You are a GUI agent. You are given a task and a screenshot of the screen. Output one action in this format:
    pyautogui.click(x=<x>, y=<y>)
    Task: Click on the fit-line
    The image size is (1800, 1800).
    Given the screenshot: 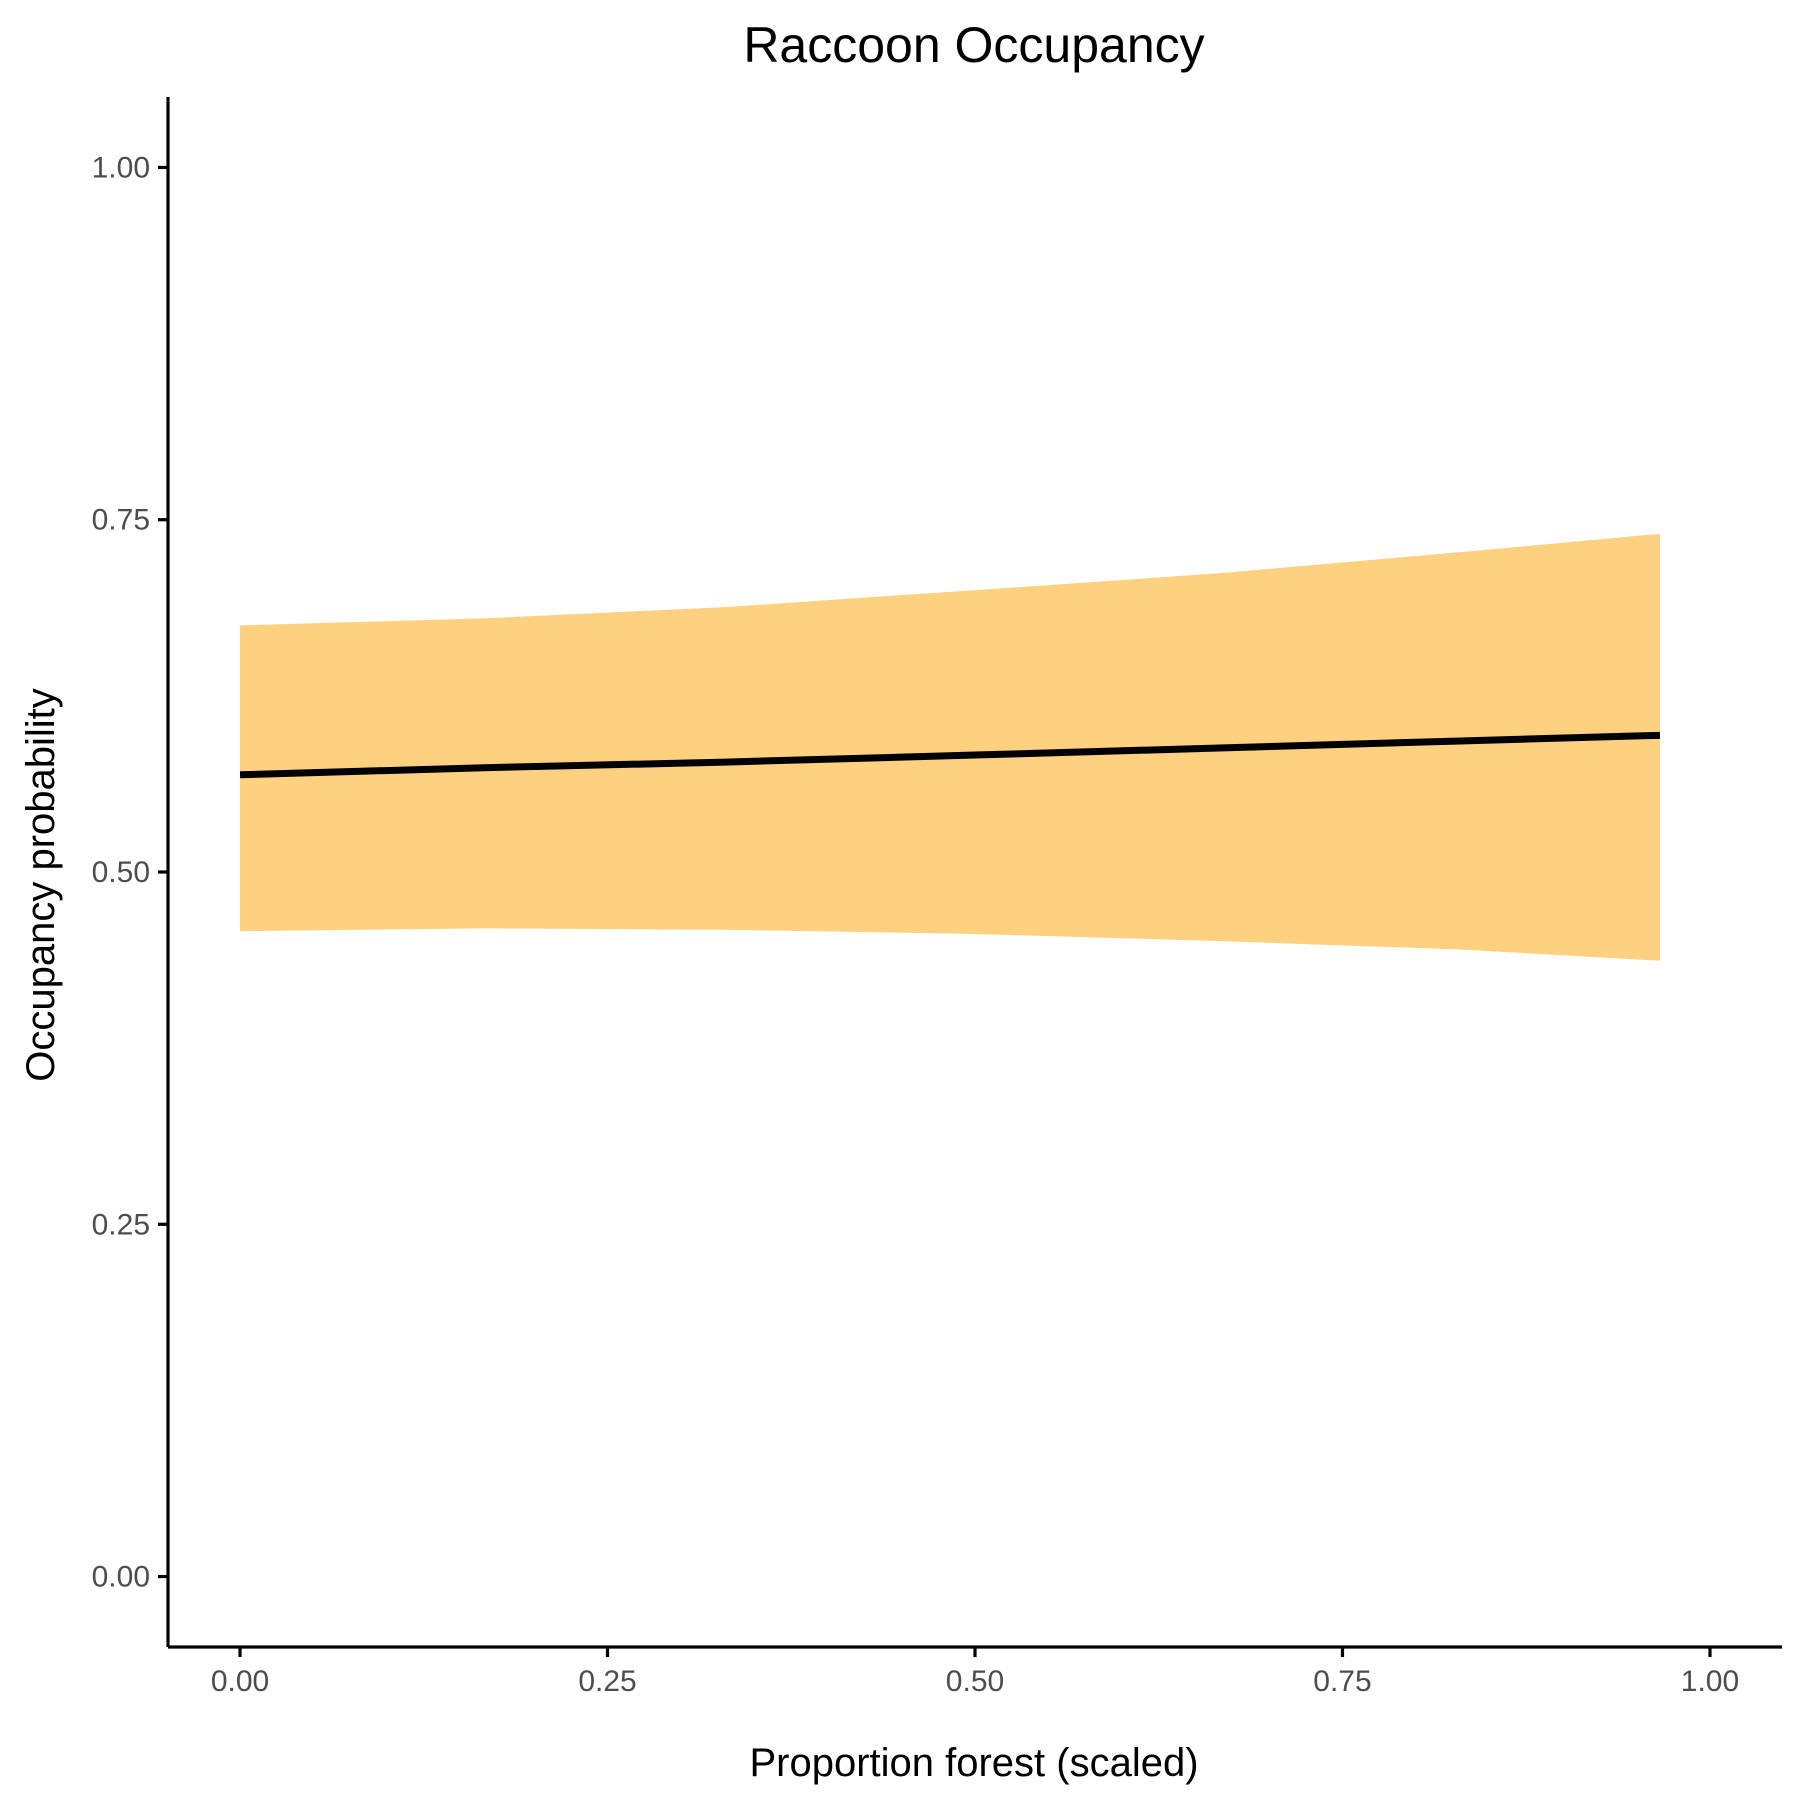 What is the action you would take?
    pyautogui.click(x=950, y=755)
    